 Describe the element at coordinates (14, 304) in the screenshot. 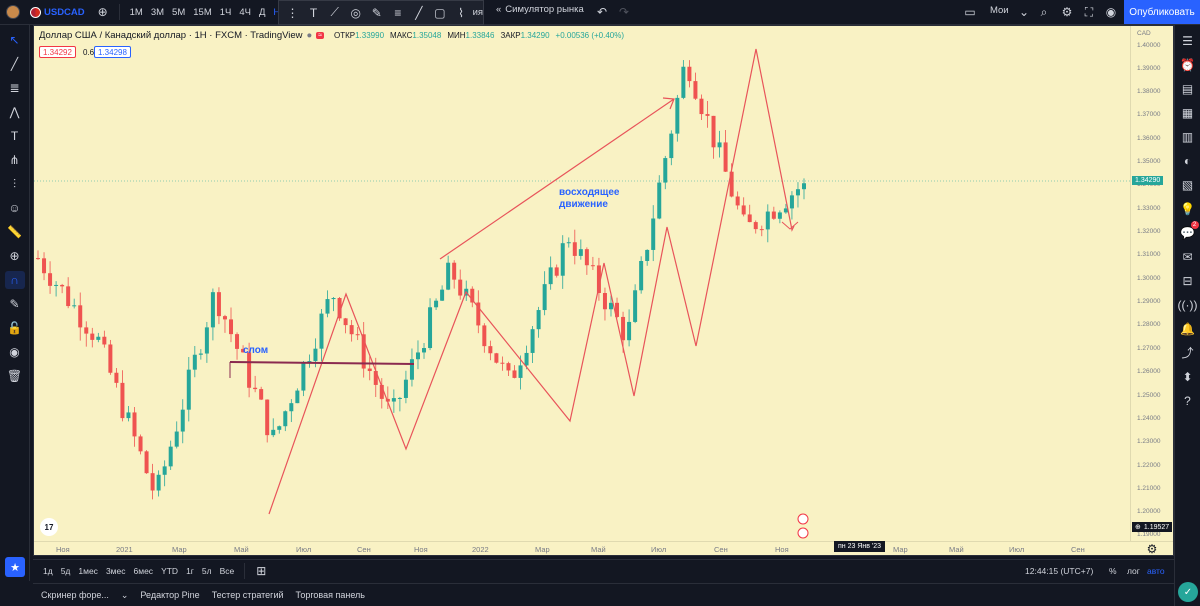

I see `lock-drawing-icon: ✎` at that location.